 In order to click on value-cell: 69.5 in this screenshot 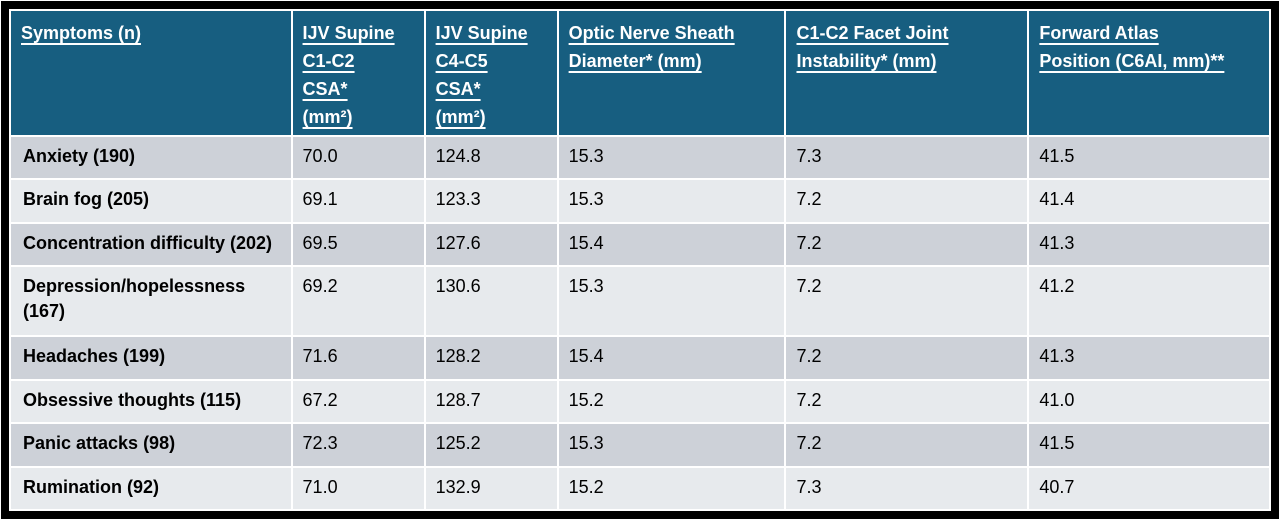, I will do `click(358, 244)`.